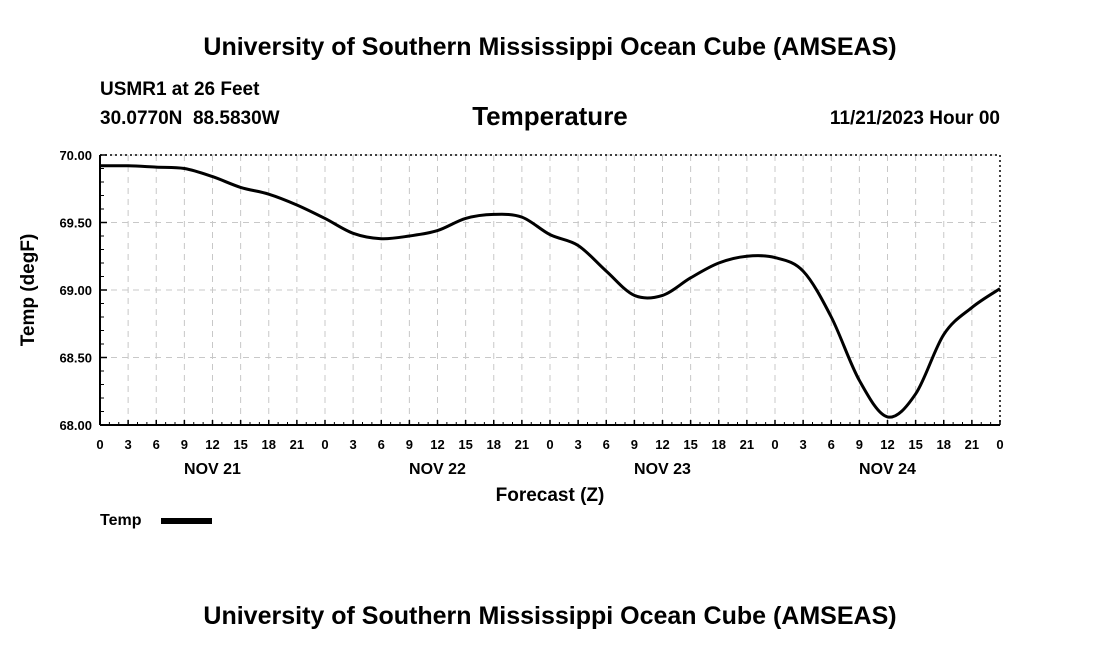  What do you see at coordinates (28, 290) in the screenshot?
I see `y-axis-label: Temp (degF)` at bounding box center [28, 290].